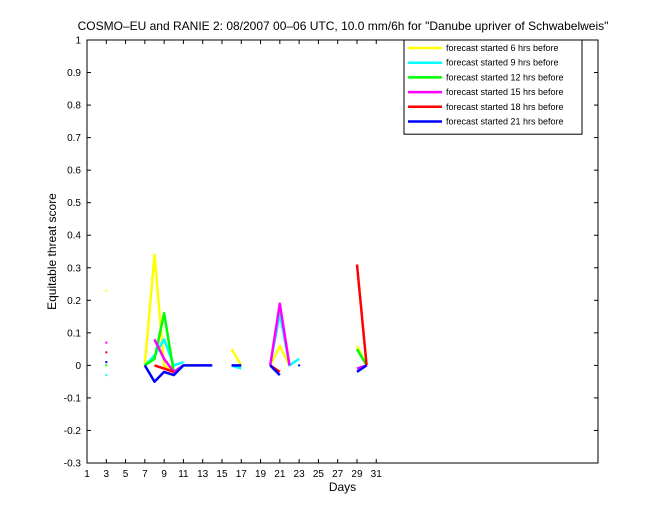 The image size is (660, 520). What do you see at coordinates (74, 106) in the screenshot?
I see `y-tick-label: 0.8` at bounding box center [74, 106].